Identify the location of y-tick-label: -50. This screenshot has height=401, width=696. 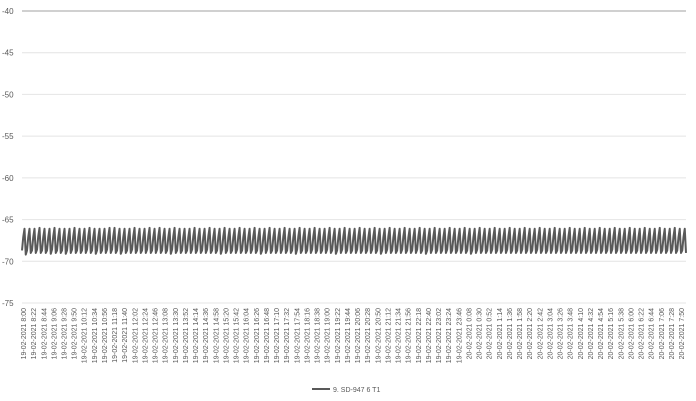
(8, 94).